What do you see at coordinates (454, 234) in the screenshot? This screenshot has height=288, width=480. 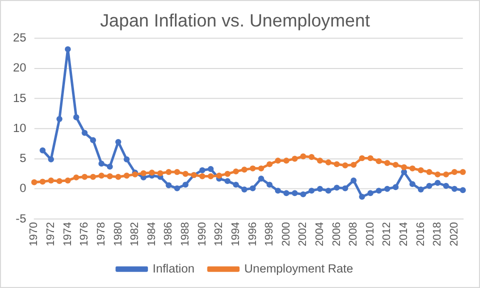 I see `x-tick-label: 2020` at bounding box center [454, 234].